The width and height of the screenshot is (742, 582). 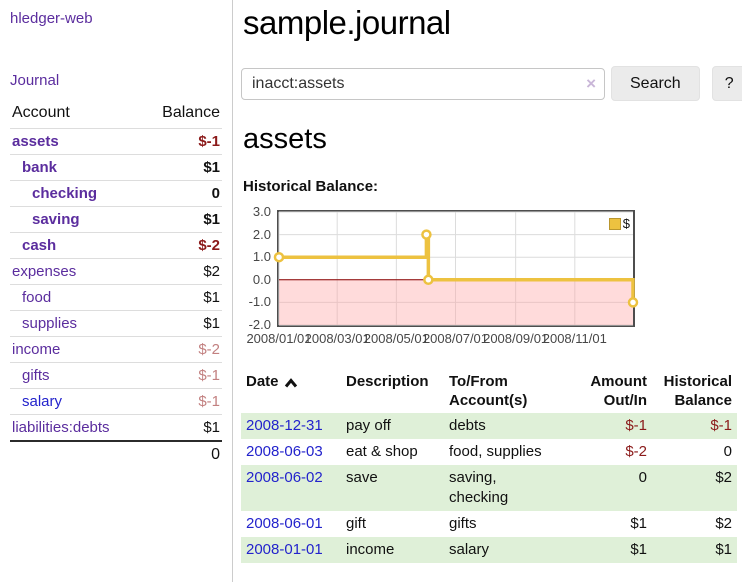 I want to click on search-form: × Search ?, so click(x=491, y=83).